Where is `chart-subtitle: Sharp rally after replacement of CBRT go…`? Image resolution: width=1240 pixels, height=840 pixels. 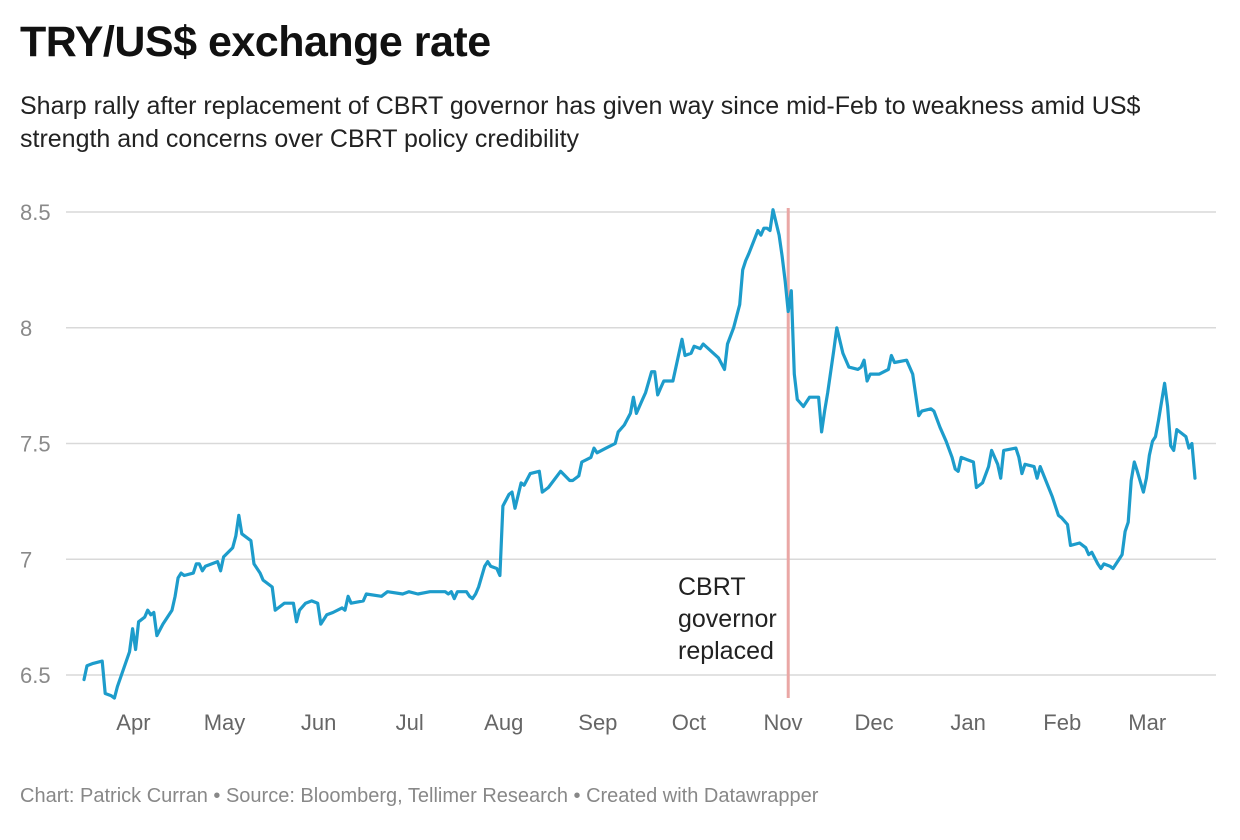
chart-subtitle: Sharp rally after replacement of CBRT go… is located at coordinates (580, 122).